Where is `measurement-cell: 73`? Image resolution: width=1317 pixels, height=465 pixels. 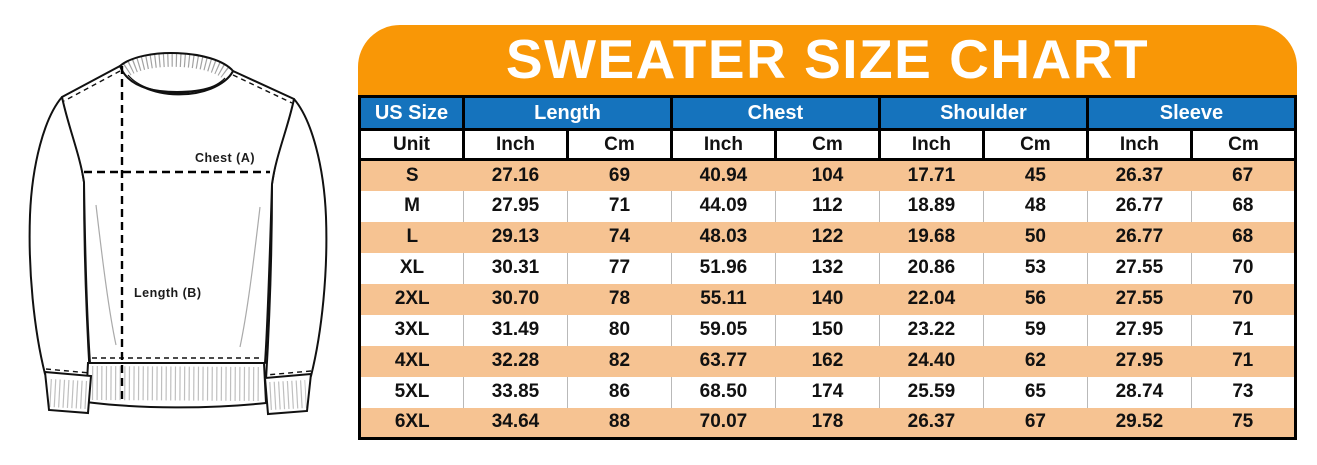
measurement-cell: 73 is located at coordinates (1243, 392).